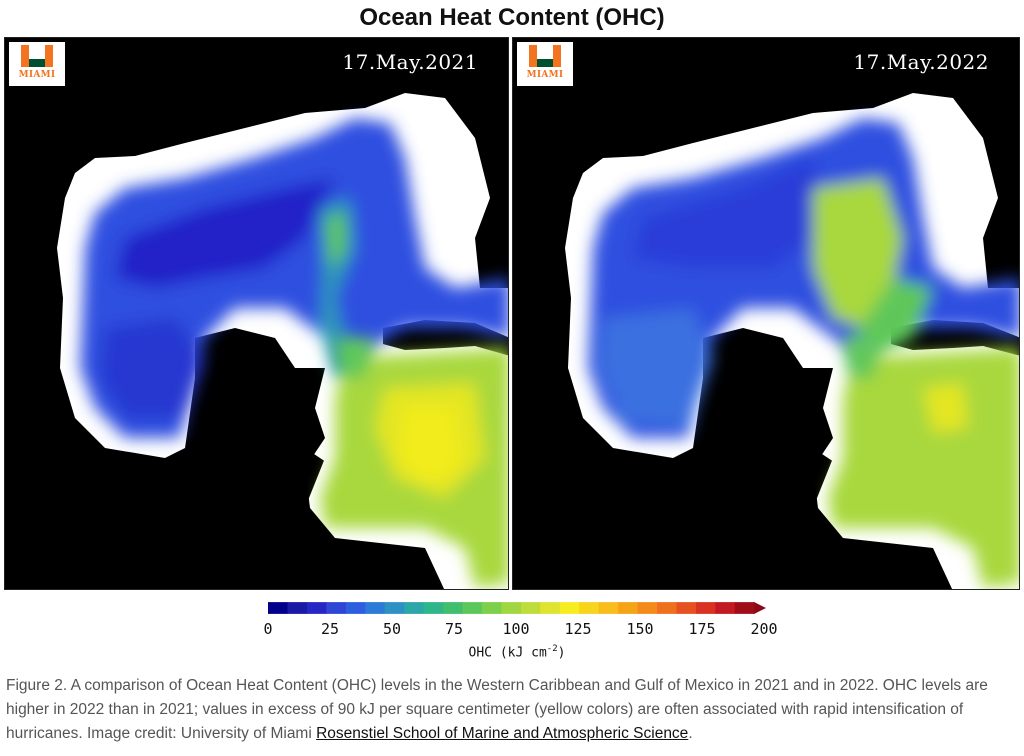 The image size is (1024, 756). I want to click on colorbar-tick-label: 150, so click(640, 629).